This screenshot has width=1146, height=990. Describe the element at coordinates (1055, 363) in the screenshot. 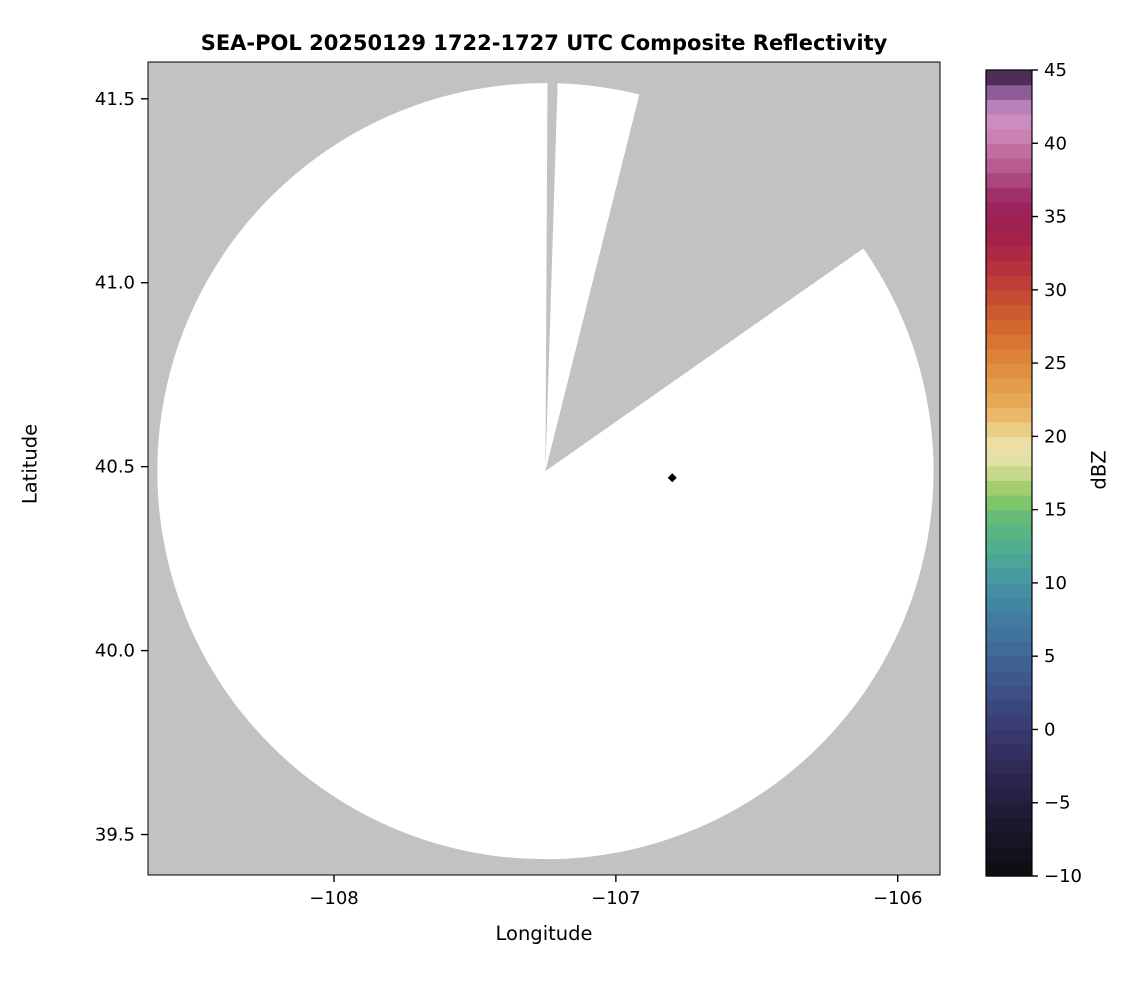

I see `colorbar-tick-label: 25` at that location.